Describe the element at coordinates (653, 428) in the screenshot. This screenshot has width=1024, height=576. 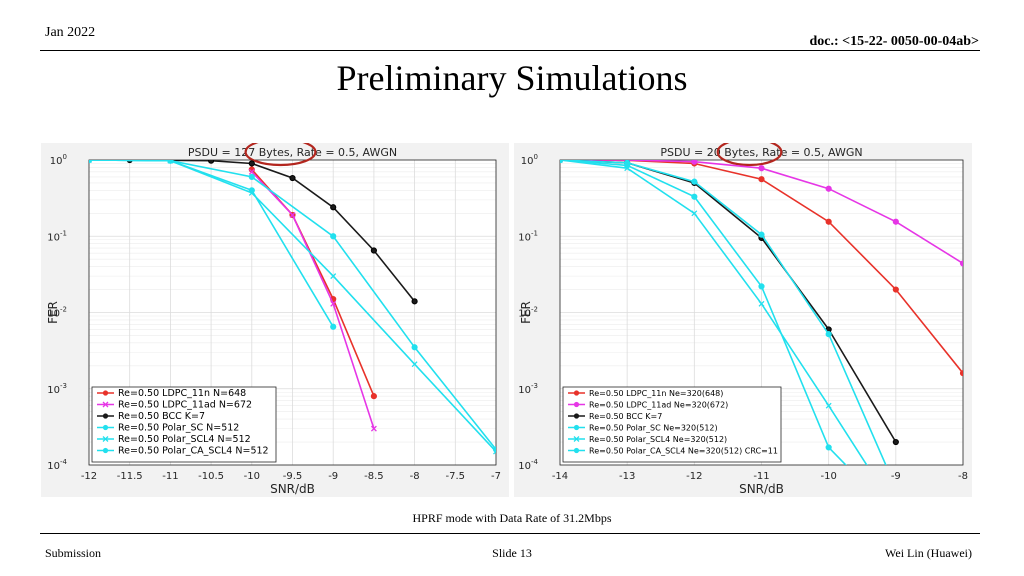
I see `legend-label-re-0-50-polar-sc-ne-320-512: Re=0.50 Polar_SC Ne=320(512)` at that location.